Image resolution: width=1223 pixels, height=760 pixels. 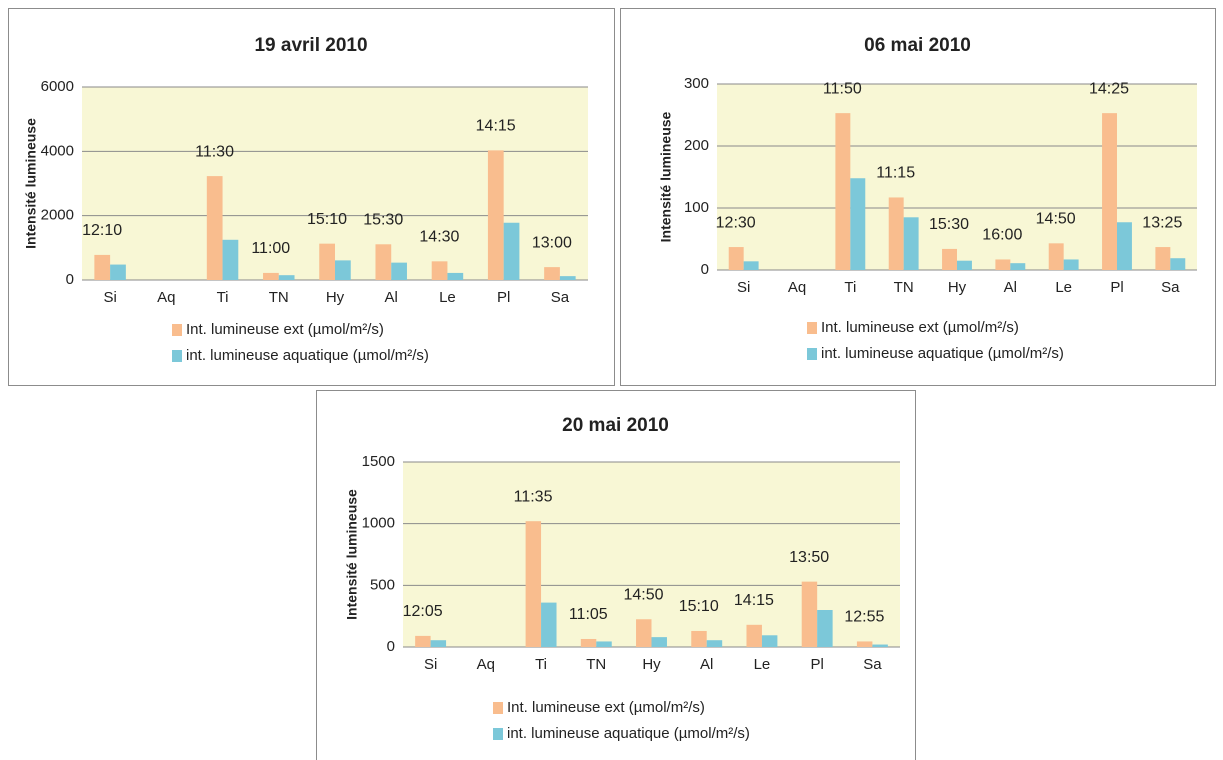 What do you see at coordinates (736, 222) in the screenshot?
I see `time-label: 12:30` at bounding box center [736, 222].